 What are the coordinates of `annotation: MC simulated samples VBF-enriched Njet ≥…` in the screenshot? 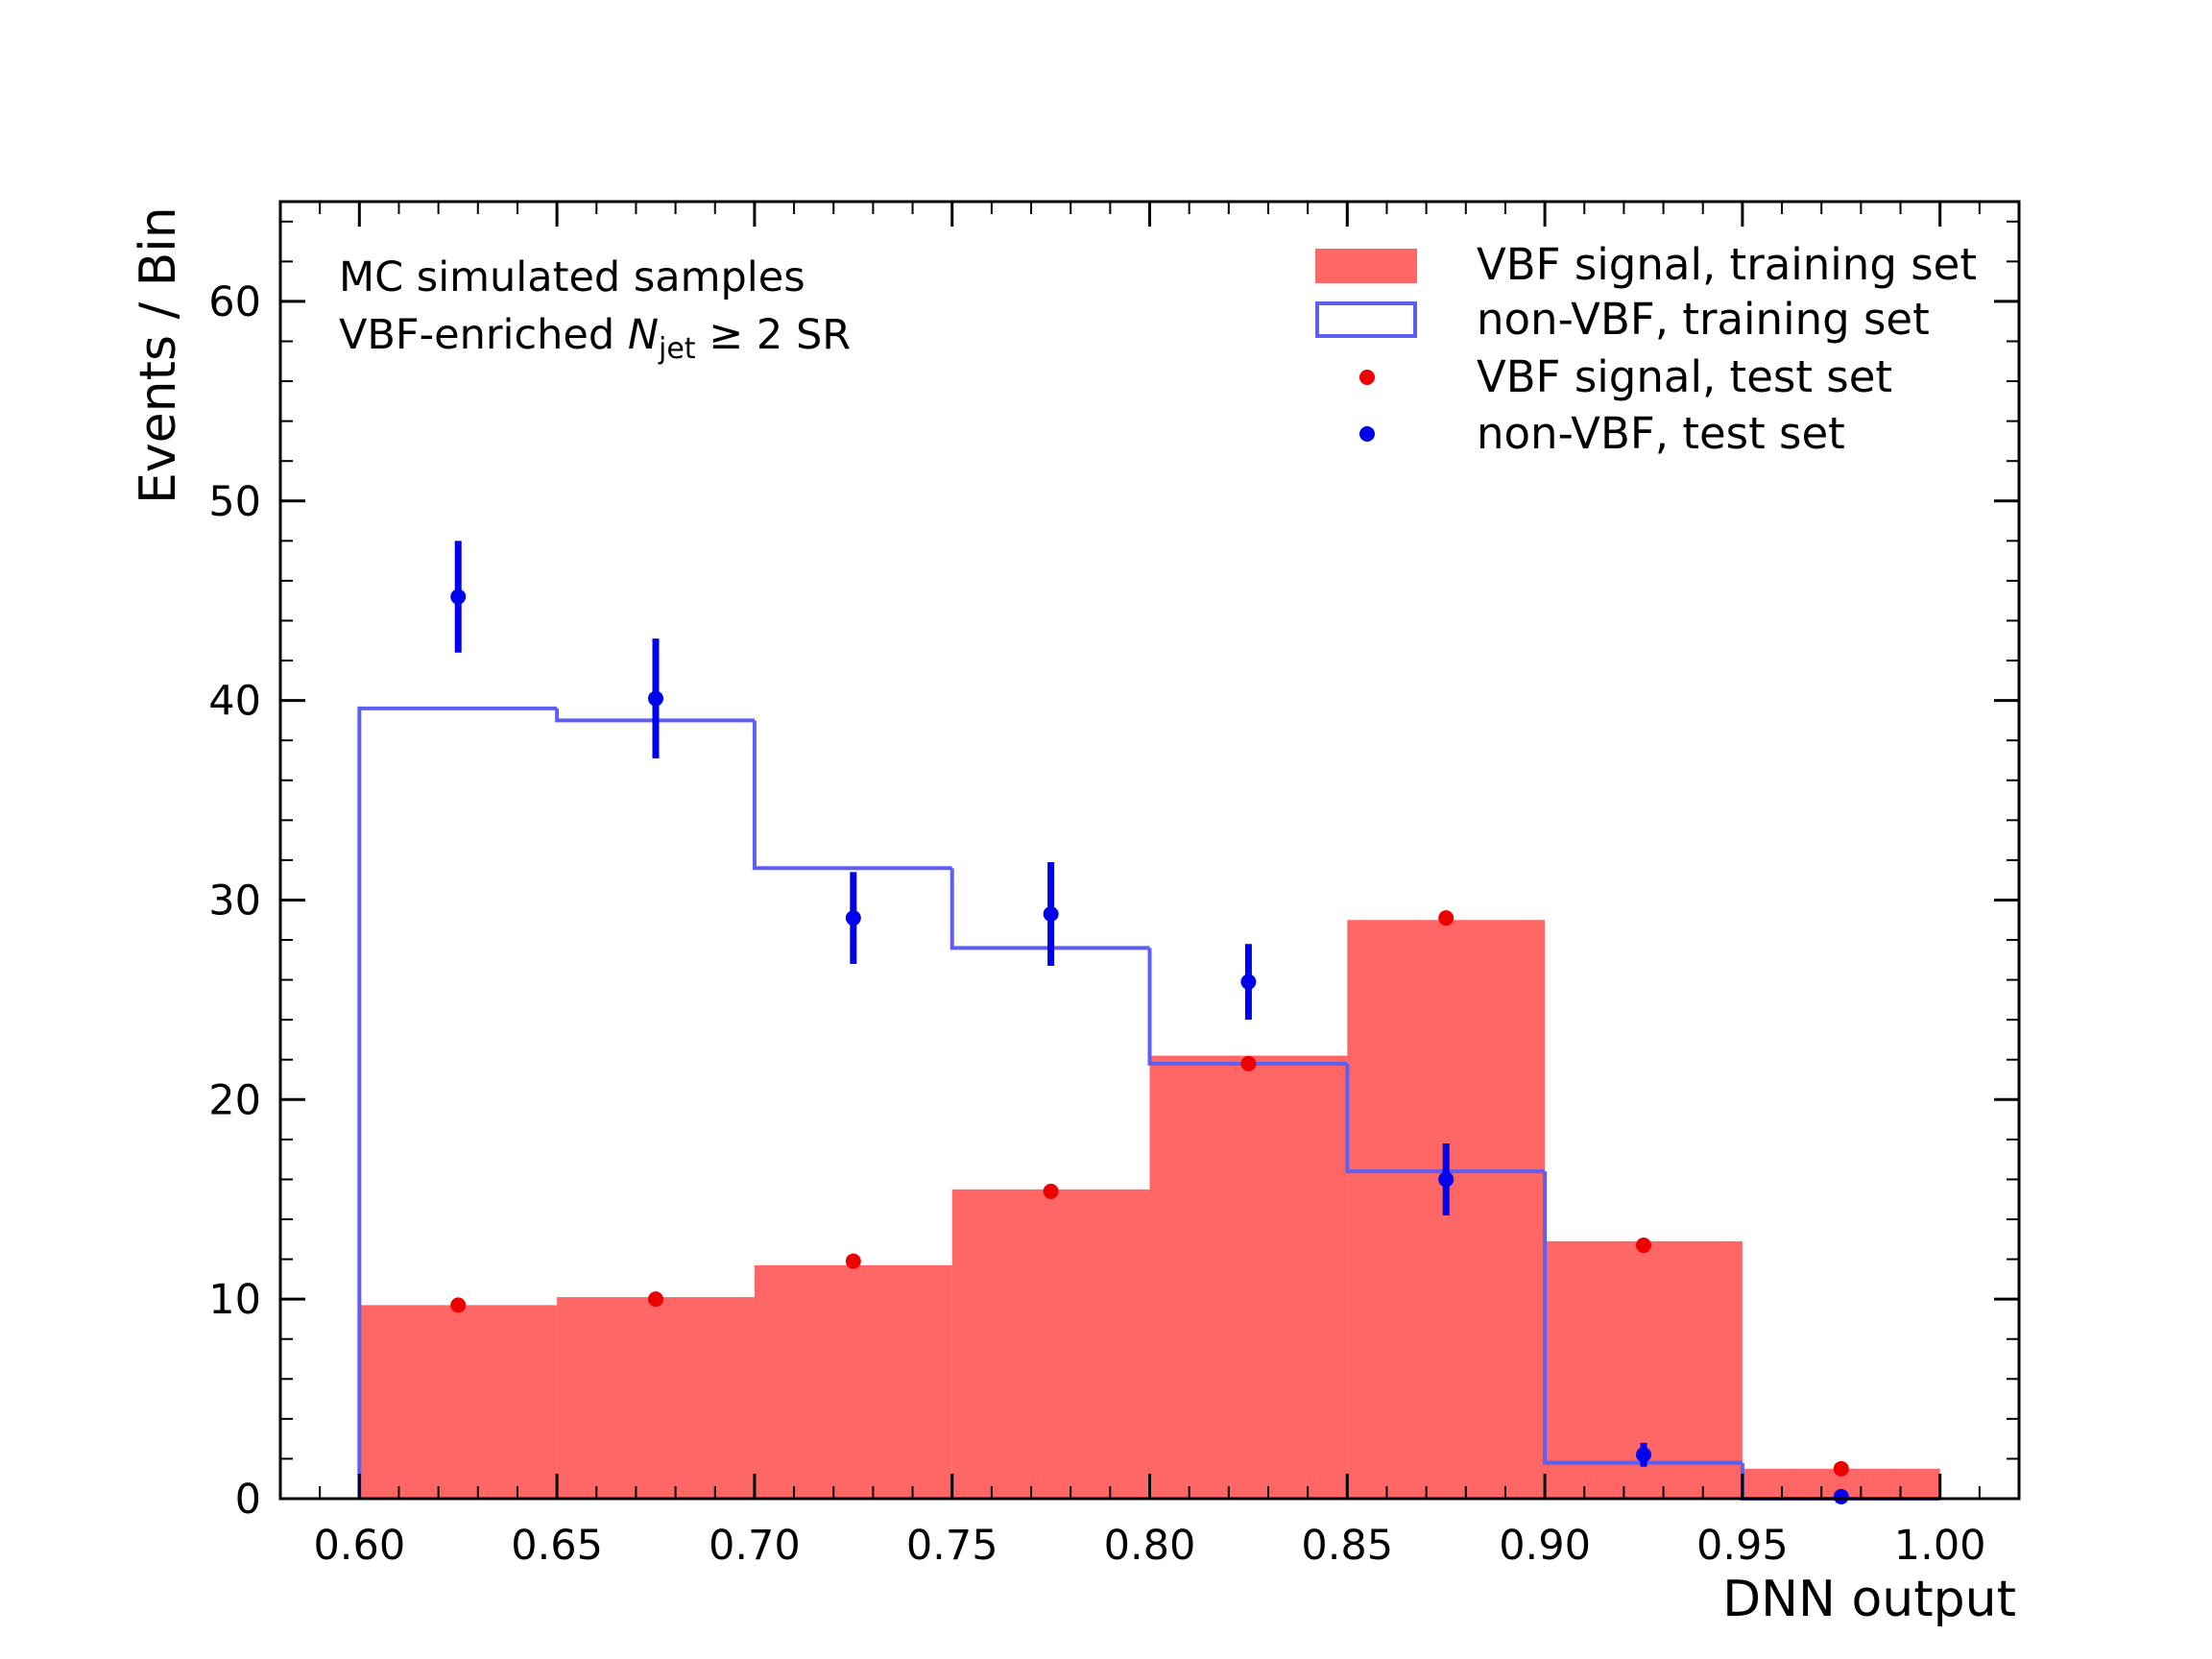 It's located at (595, 309).